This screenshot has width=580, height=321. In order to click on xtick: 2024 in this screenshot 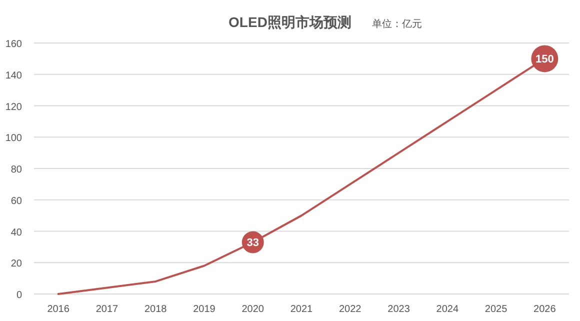, I will do `click(447, 309)`.